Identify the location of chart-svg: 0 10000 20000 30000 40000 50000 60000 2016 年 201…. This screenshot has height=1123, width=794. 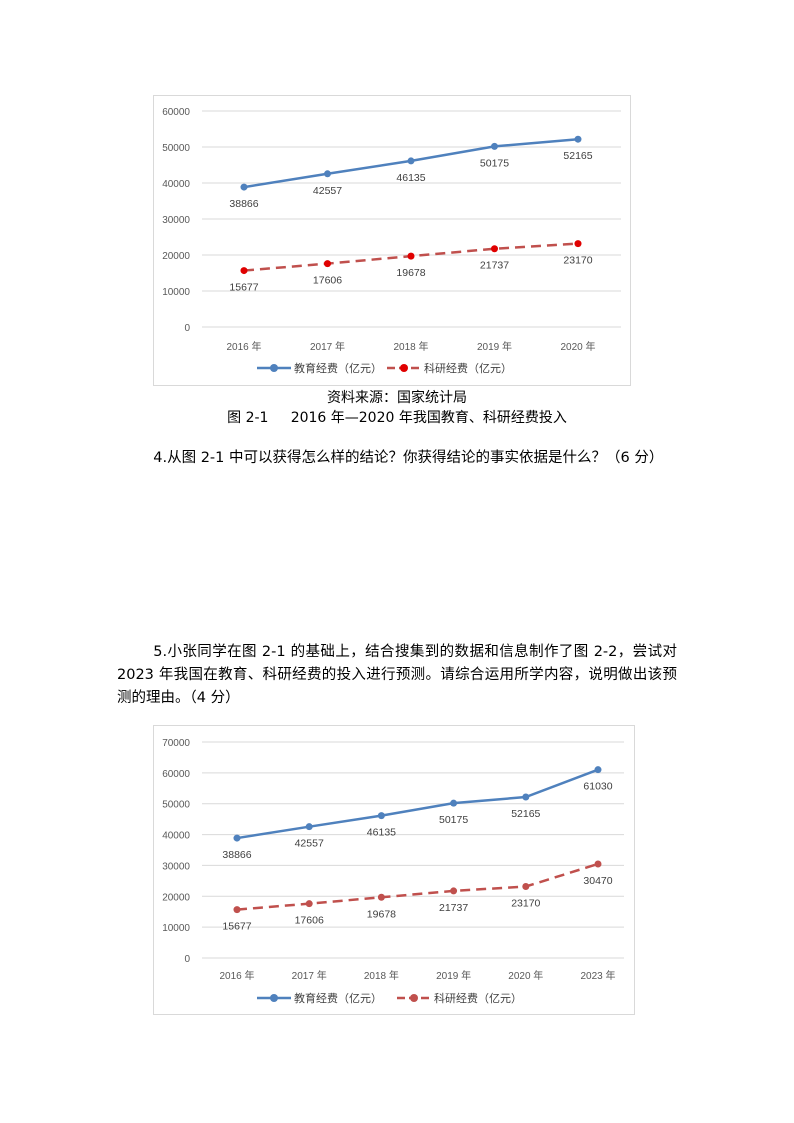
(391, 241).